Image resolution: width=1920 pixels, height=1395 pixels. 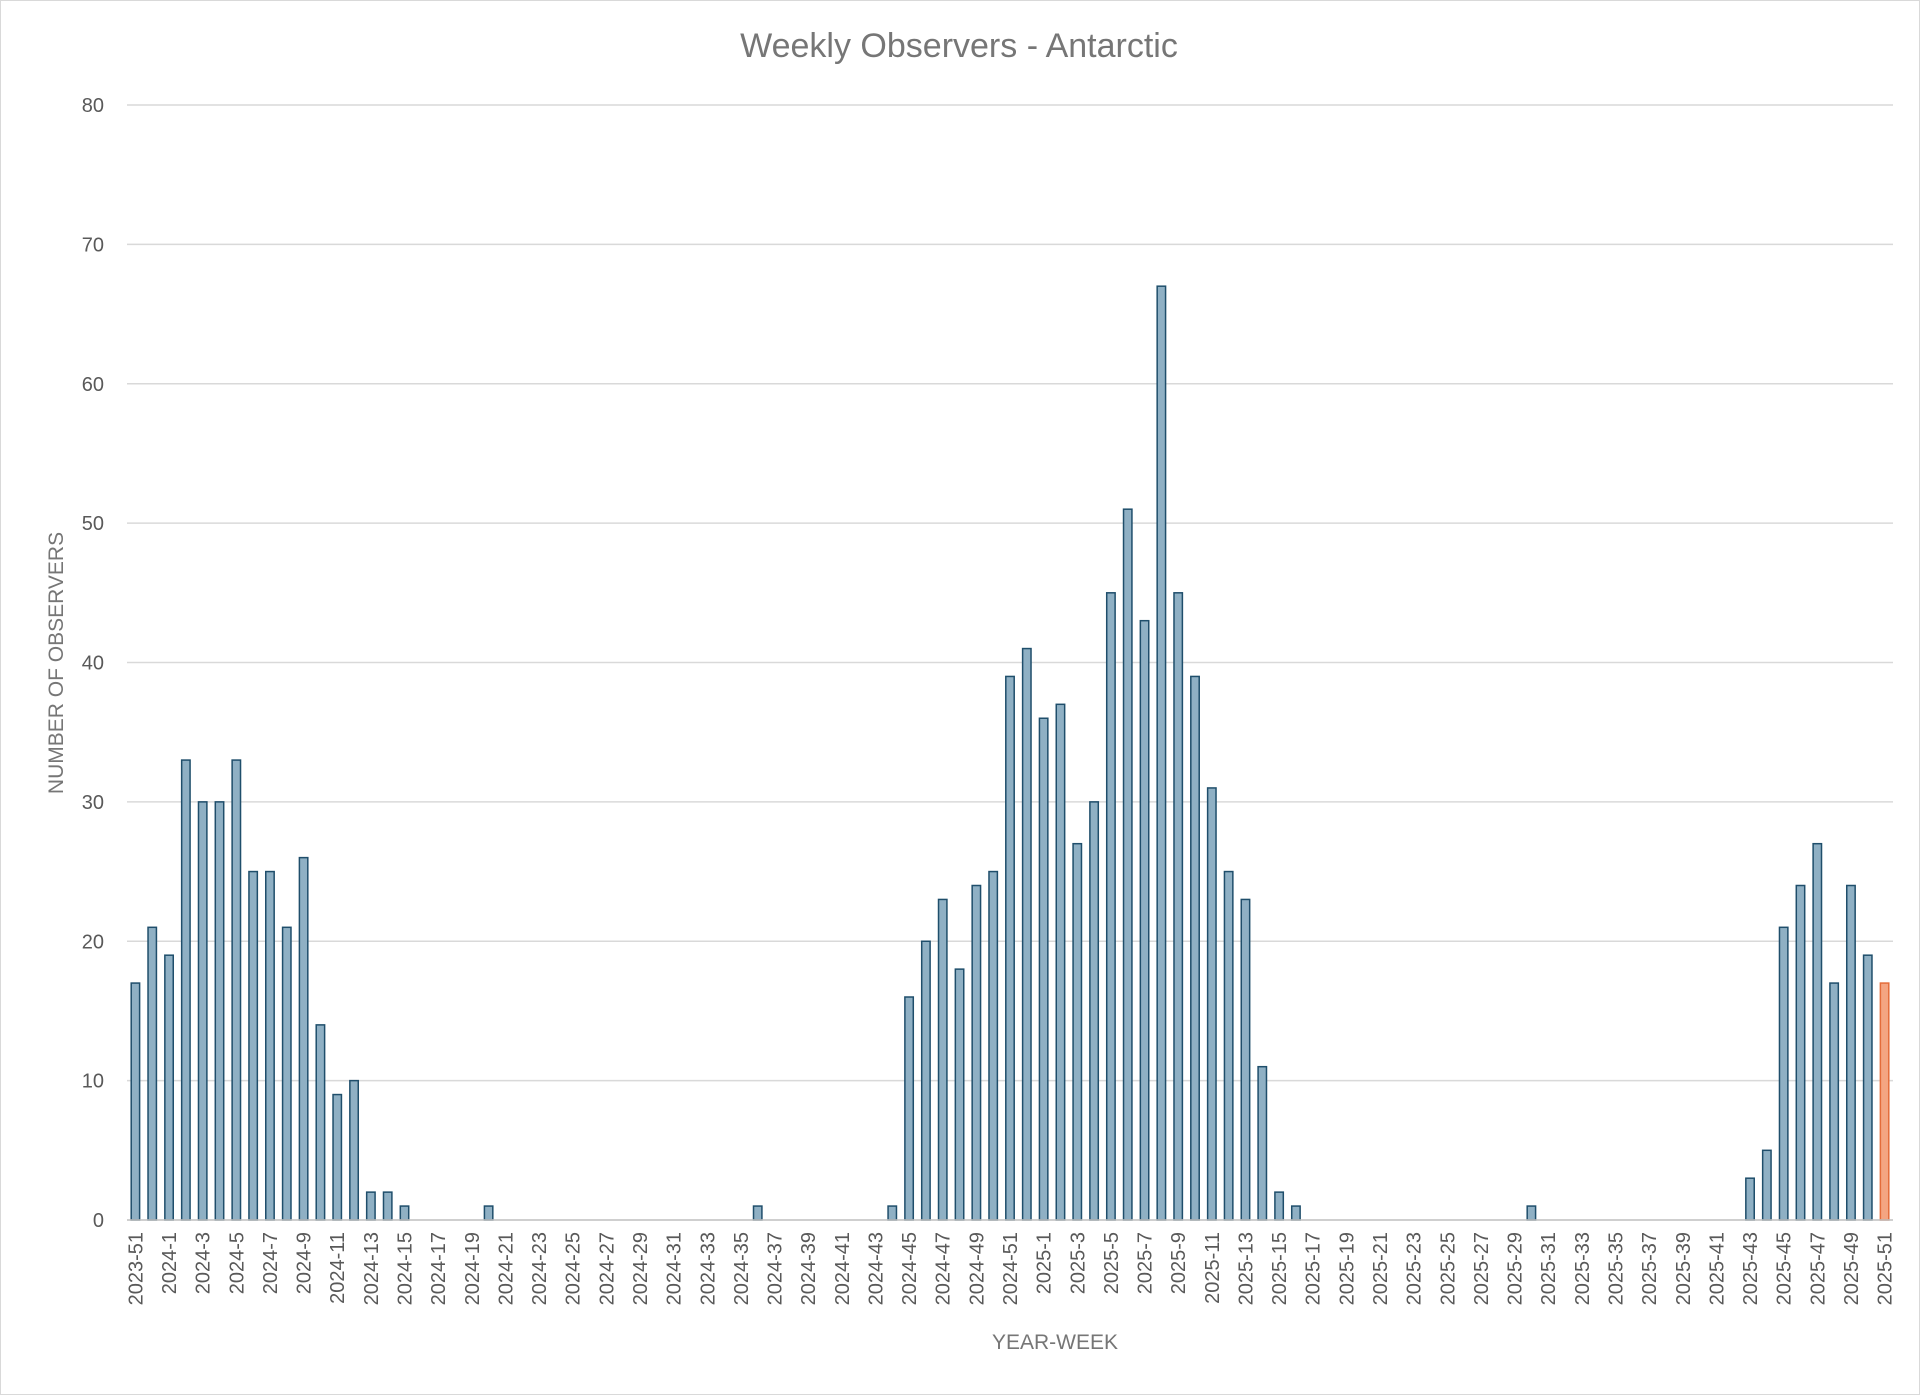 I want to click on x-tick-label: 2024-27, so click(x=607, y=1268).